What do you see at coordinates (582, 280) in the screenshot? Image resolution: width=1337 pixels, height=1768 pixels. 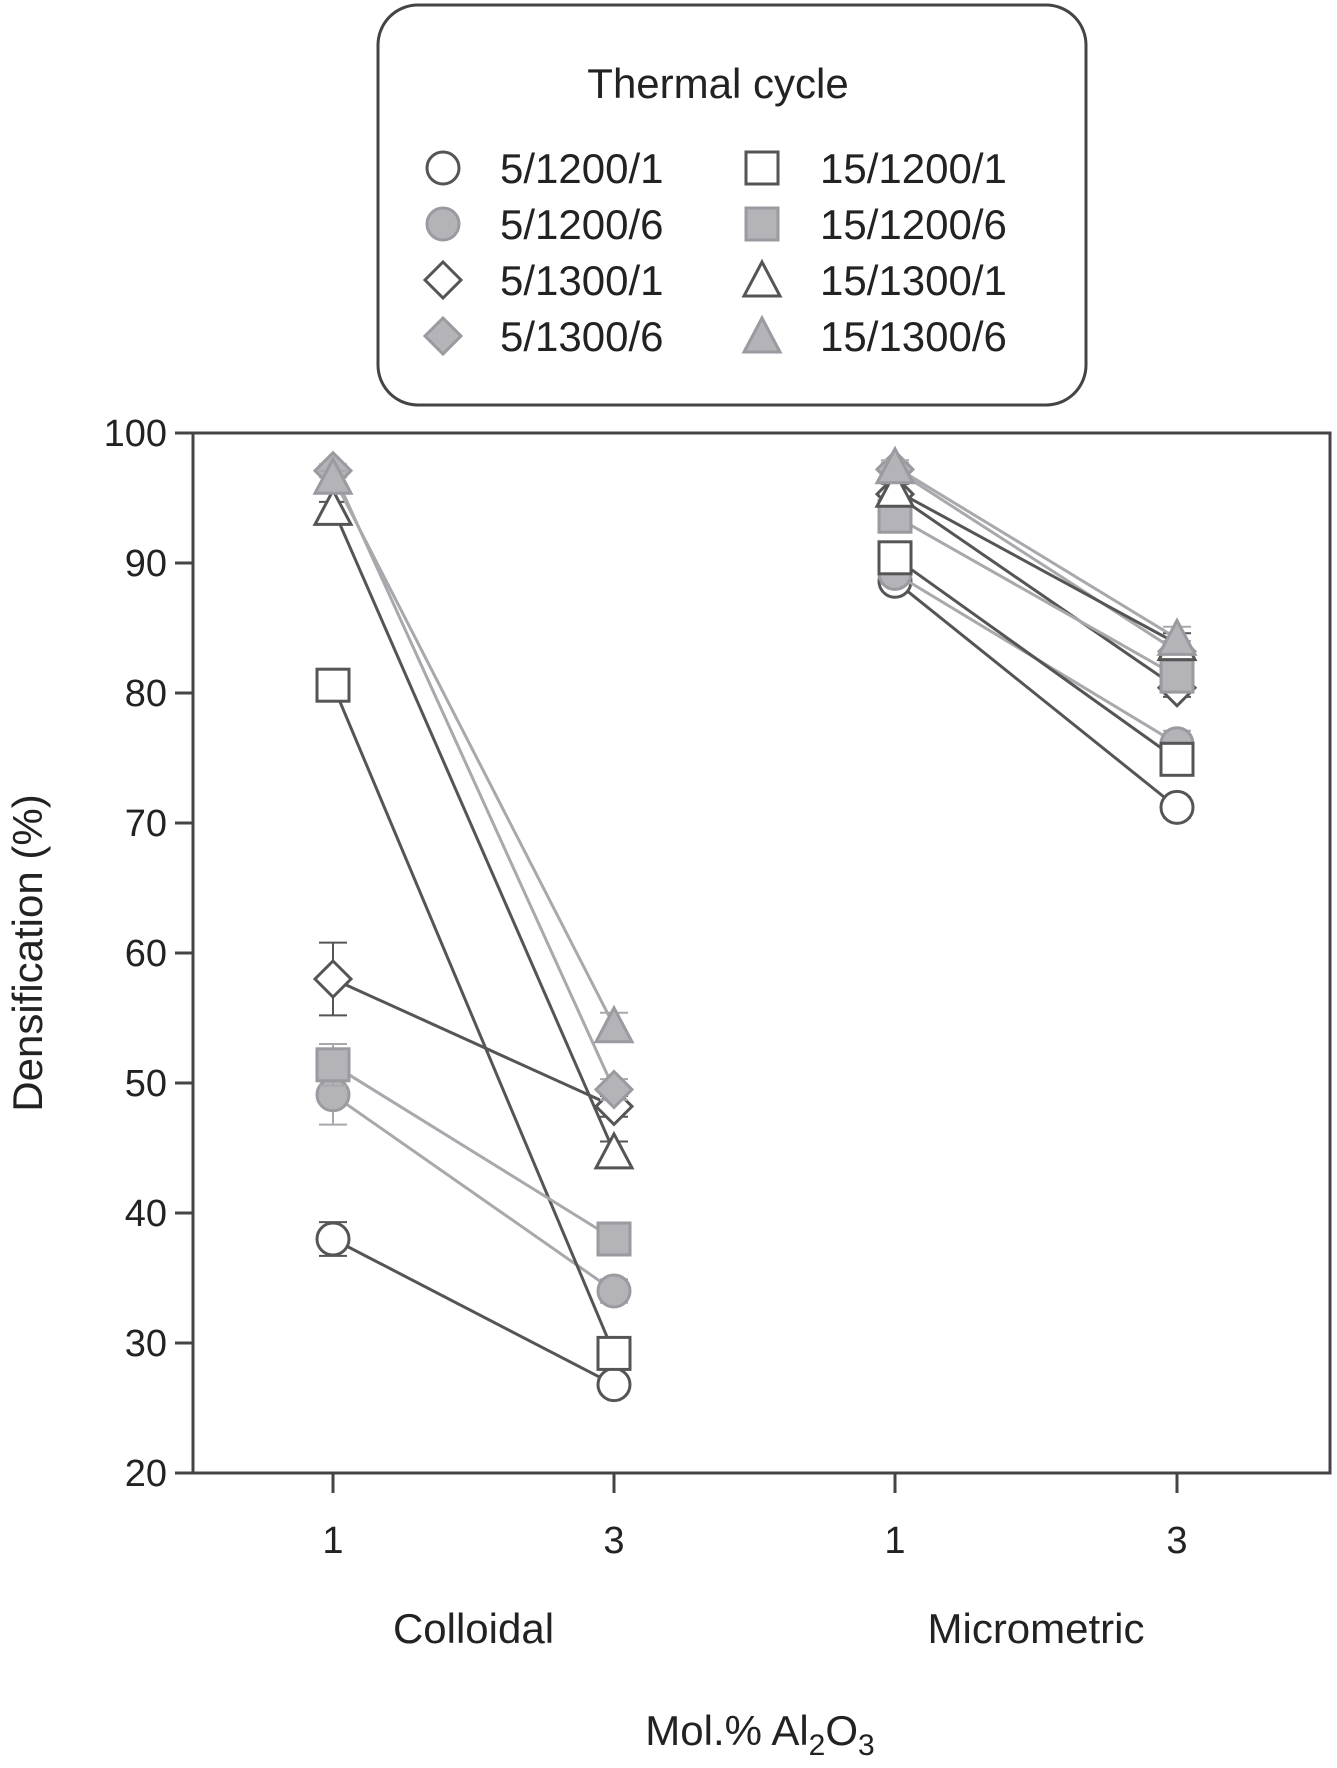 I see `legend-label: 5/1300/1` at bounding box center [582, 280].